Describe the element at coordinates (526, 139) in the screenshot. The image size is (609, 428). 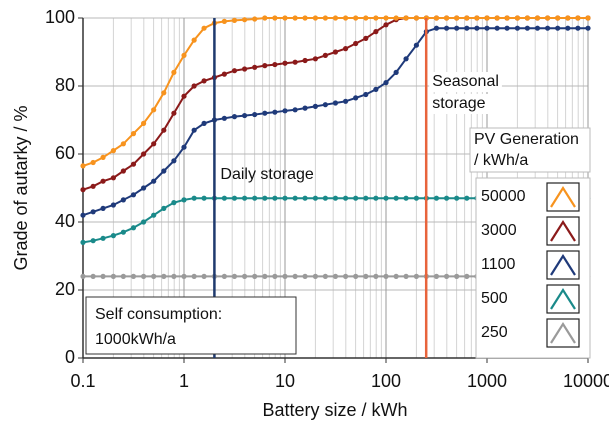
I see `legend-title: PV Generation` at that location.